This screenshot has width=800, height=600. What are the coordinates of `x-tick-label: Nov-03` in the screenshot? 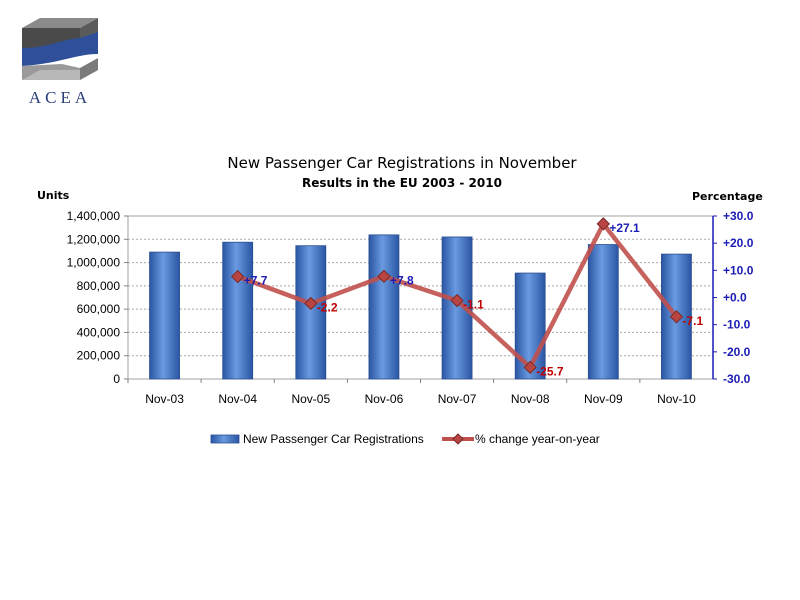 It's located at (164, 399).